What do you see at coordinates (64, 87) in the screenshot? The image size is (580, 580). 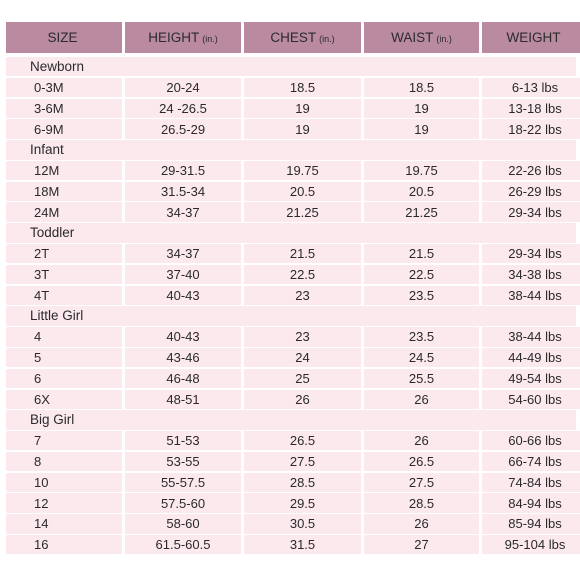 I see `size-cell: 0-3M` at bounding box center [64, 87].